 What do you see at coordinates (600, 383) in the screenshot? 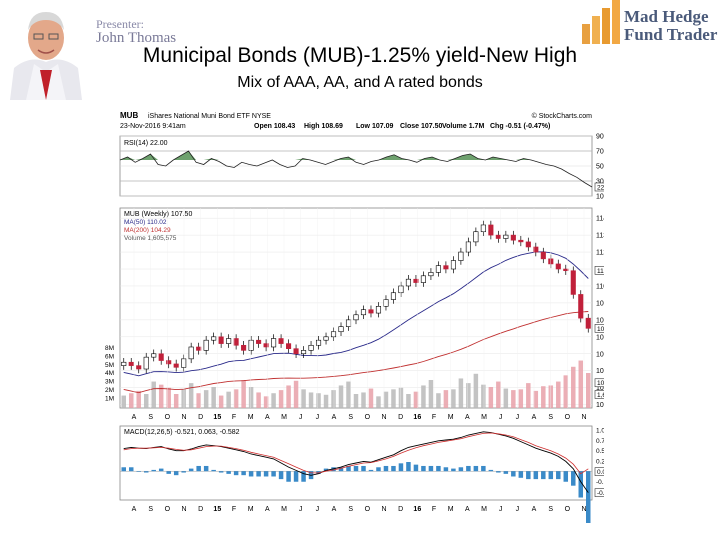
I see `ma200-value-label: 104.29` at bounding box center [600, 383].